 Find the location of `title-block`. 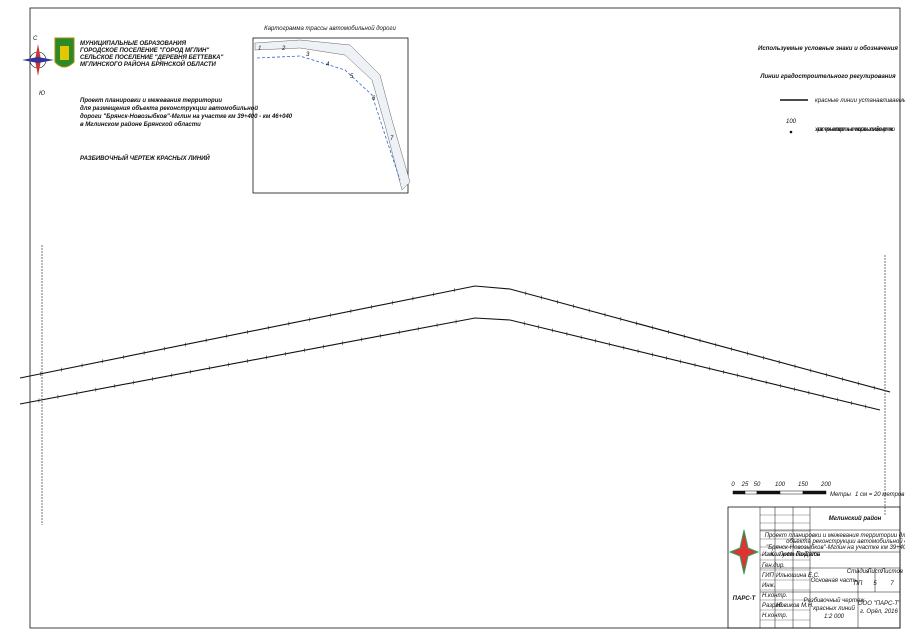

title-block is located at coordinates (814, 567).